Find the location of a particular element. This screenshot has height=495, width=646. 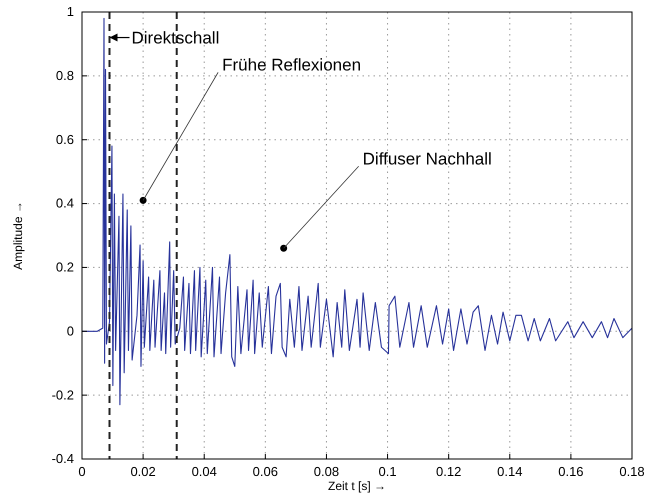

y-axis-title: Amplitude → is located at coordinates (18, 235).